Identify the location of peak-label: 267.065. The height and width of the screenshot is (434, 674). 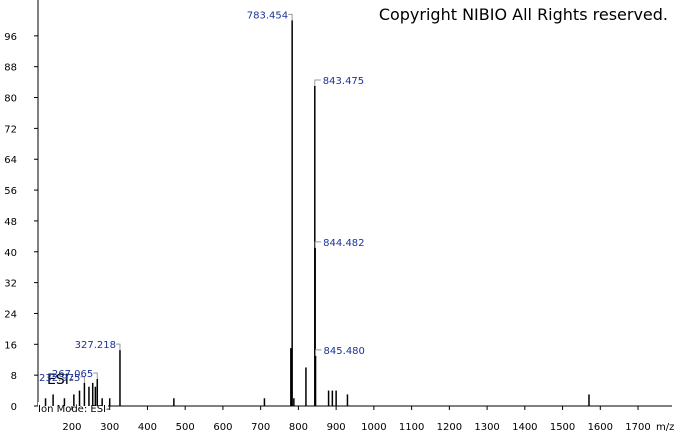
(72, 374).